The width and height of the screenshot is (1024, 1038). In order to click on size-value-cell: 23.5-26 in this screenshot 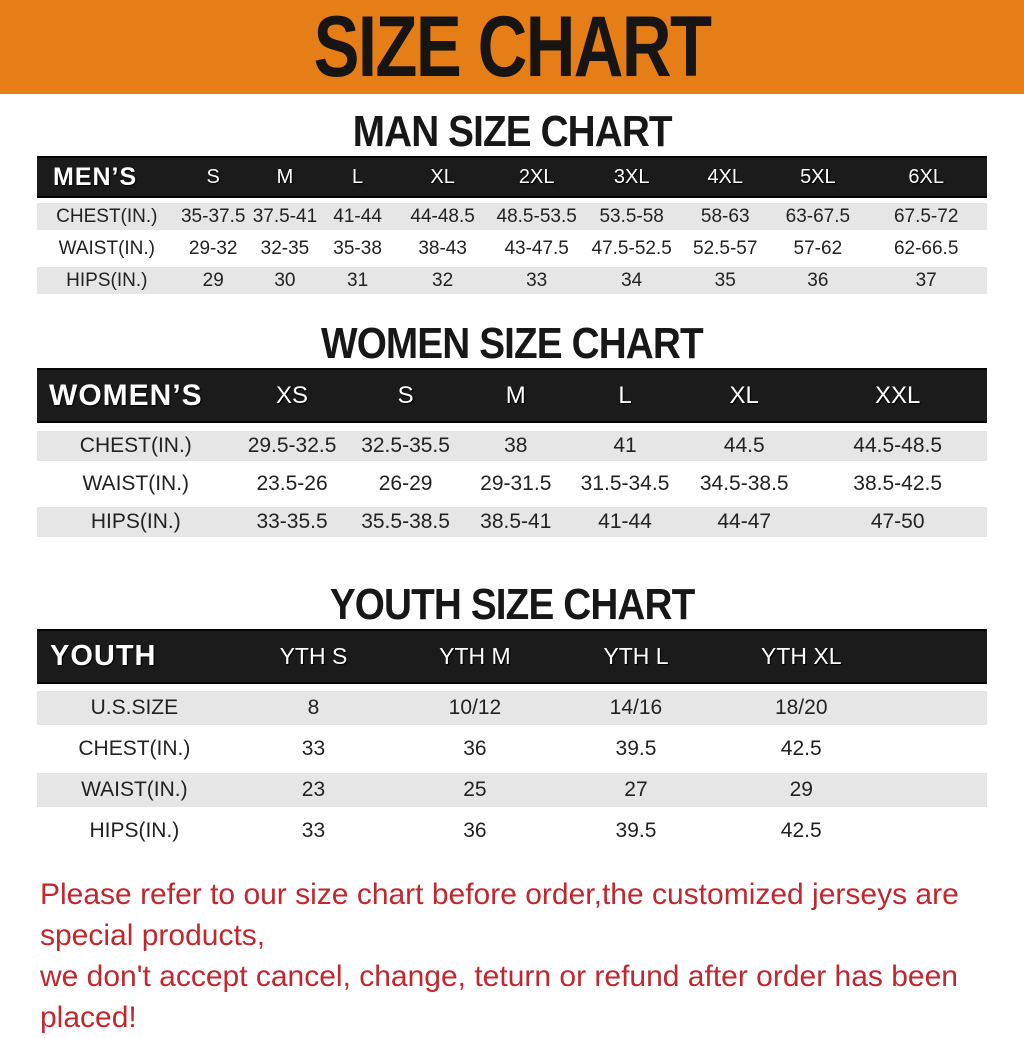, I will do `click(292, 480)`.